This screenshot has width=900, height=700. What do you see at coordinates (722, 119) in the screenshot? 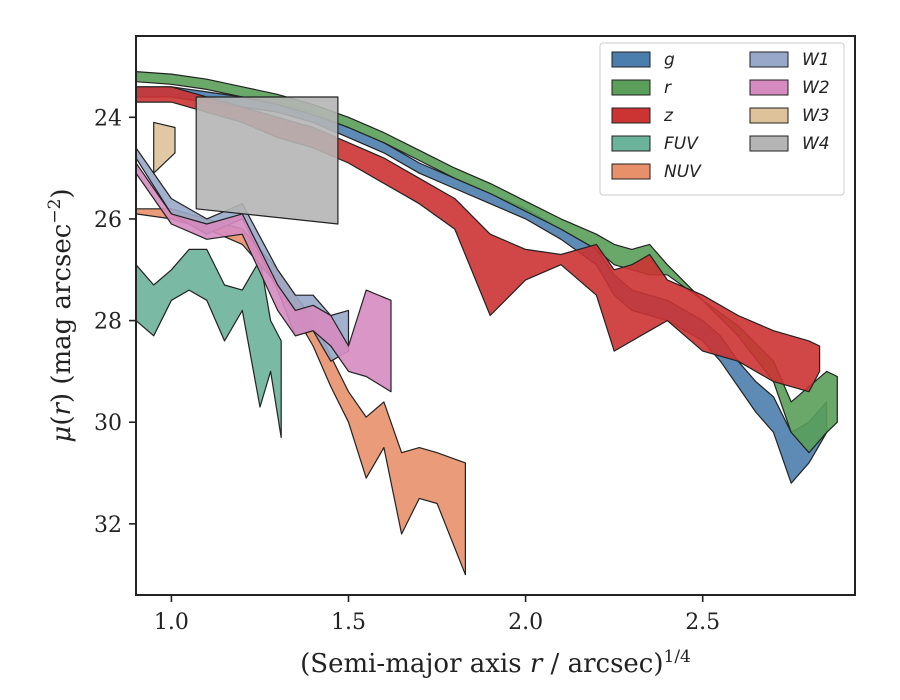
I see `legend: grz FUV NUV W1 W2 W3 W4` at bounding box center [722, 119].